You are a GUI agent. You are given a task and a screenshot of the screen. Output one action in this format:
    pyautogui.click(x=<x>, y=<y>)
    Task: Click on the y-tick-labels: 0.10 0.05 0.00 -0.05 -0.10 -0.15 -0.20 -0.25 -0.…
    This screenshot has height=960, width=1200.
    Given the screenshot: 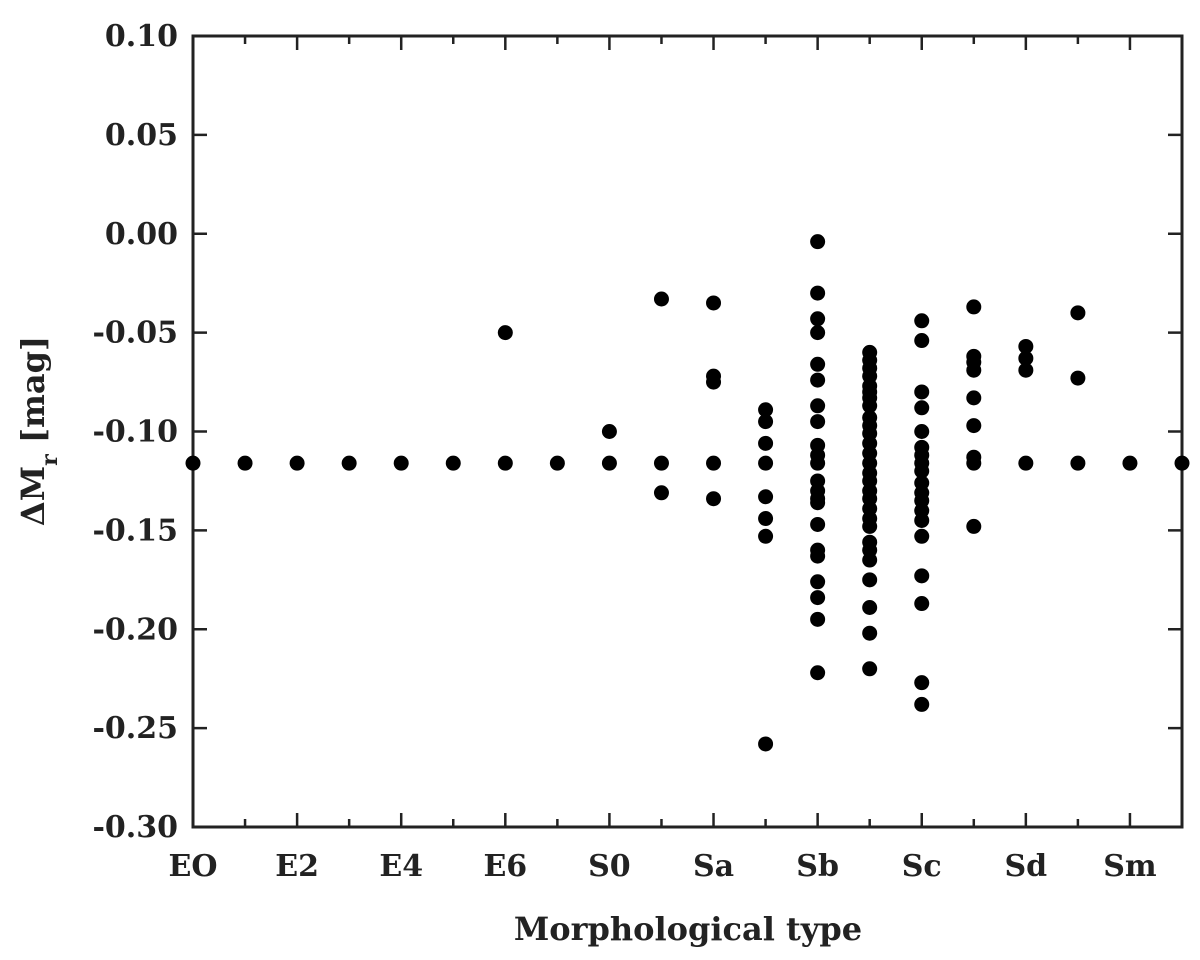 What is the action you would take?
    pyautogui.click(x=135, y=432)
    